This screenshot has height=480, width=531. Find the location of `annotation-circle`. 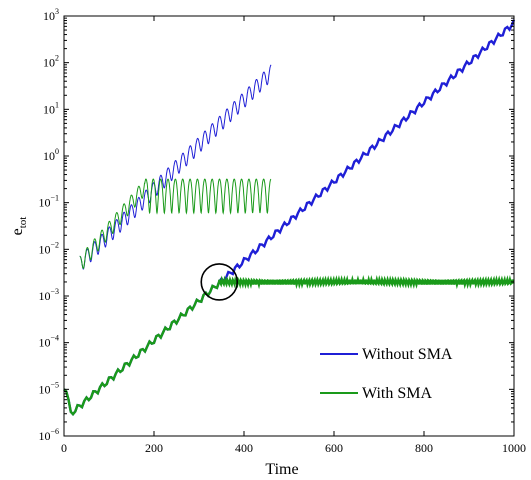

annotation-circle is located at coordinates (219, 282).